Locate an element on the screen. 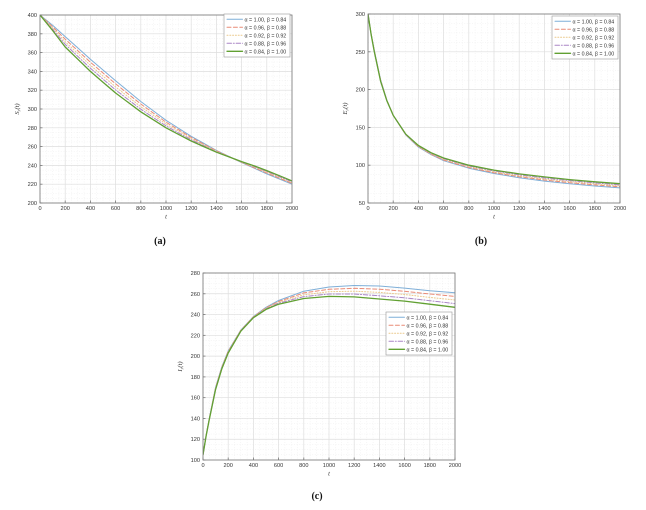  y-tick-label: 250 is located at coordinates (360, 53).